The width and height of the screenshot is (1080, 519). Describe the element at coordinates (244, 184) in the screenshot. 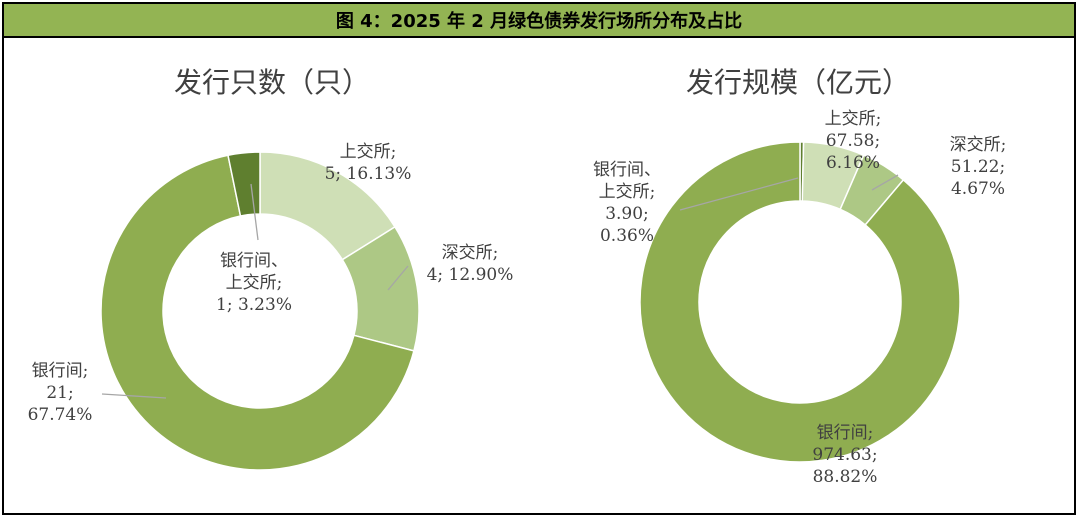

I see `slice-inter-bank-shanghai` at that location.